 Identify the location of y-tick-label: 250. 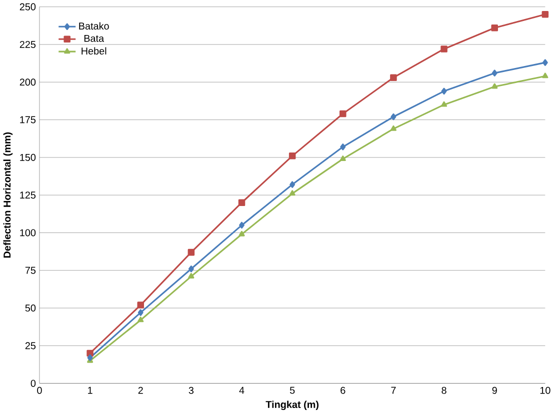
(28, 6).